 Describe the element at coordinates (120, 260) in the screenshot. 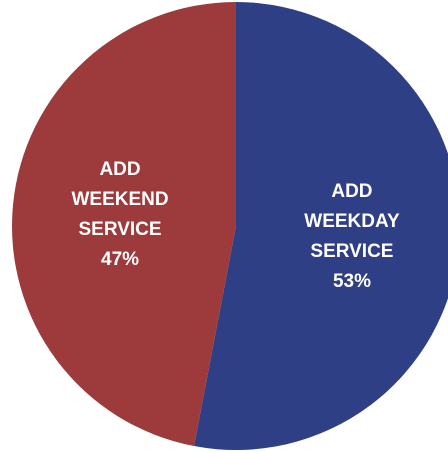

I see `value-label: 47%` at that location.